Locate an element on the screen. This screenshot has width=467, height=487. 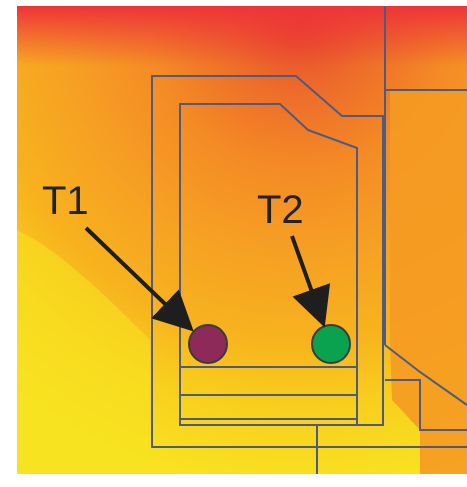
cool-zone is located at coordinates (83, 352).